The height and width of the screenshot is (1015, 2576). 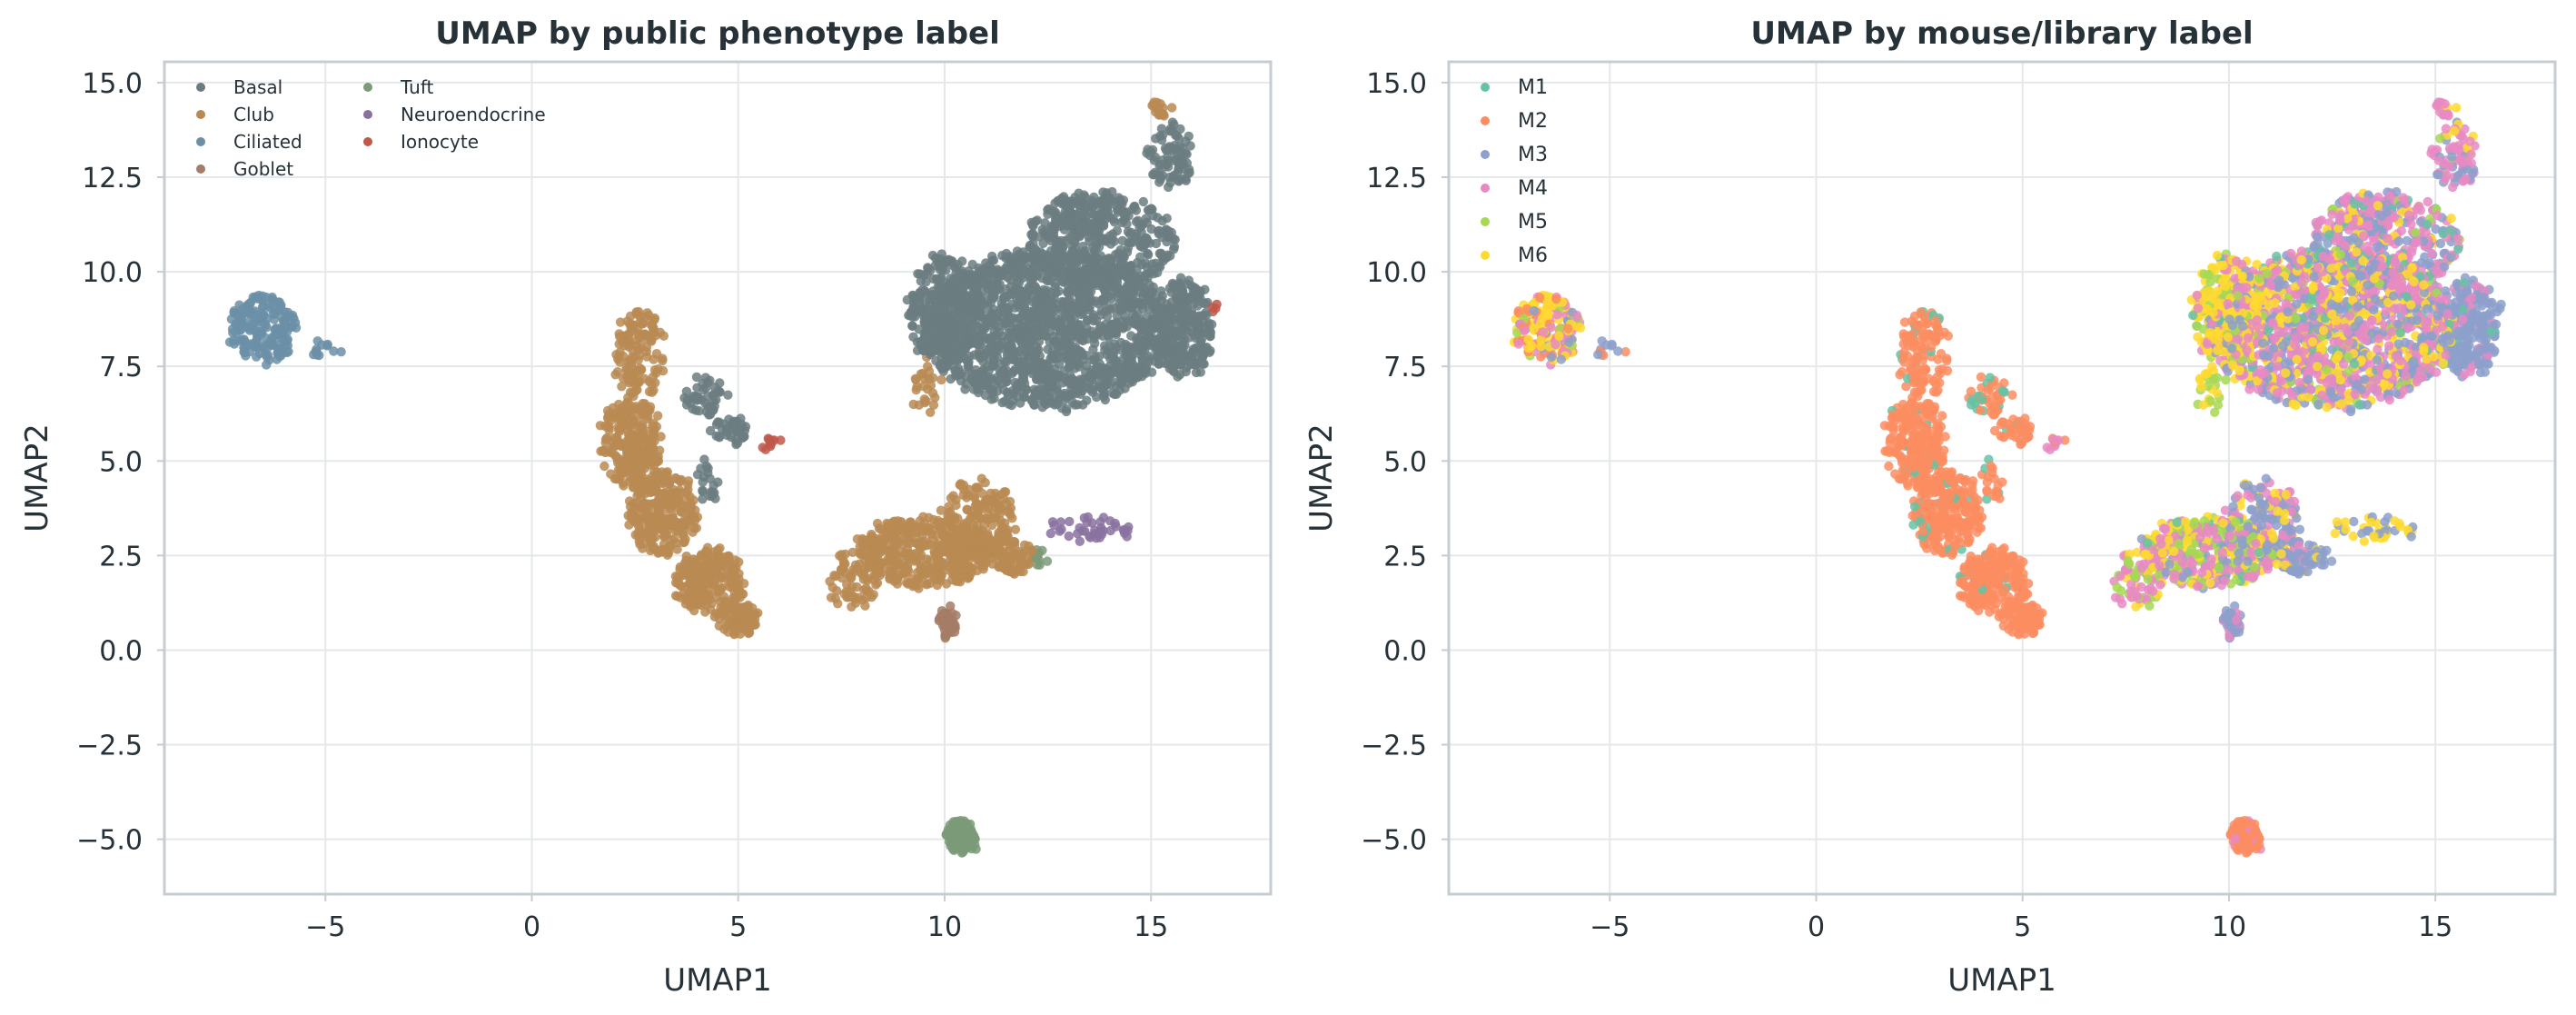 I want to click on y-tick-label: −2.5, so click(x=109, y=746).